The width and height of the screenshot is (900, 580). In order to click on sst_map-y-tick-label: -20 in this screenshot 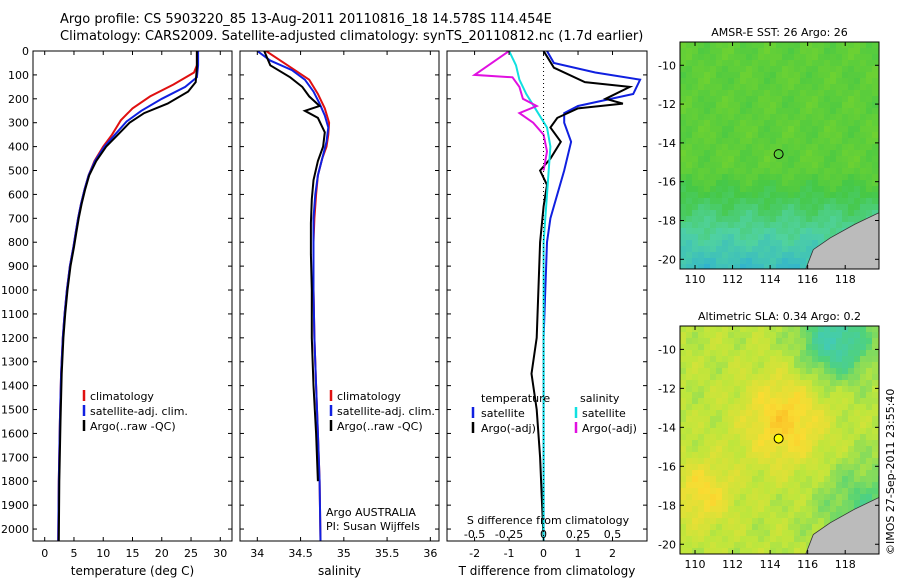, I will do `click(667, 259)`.